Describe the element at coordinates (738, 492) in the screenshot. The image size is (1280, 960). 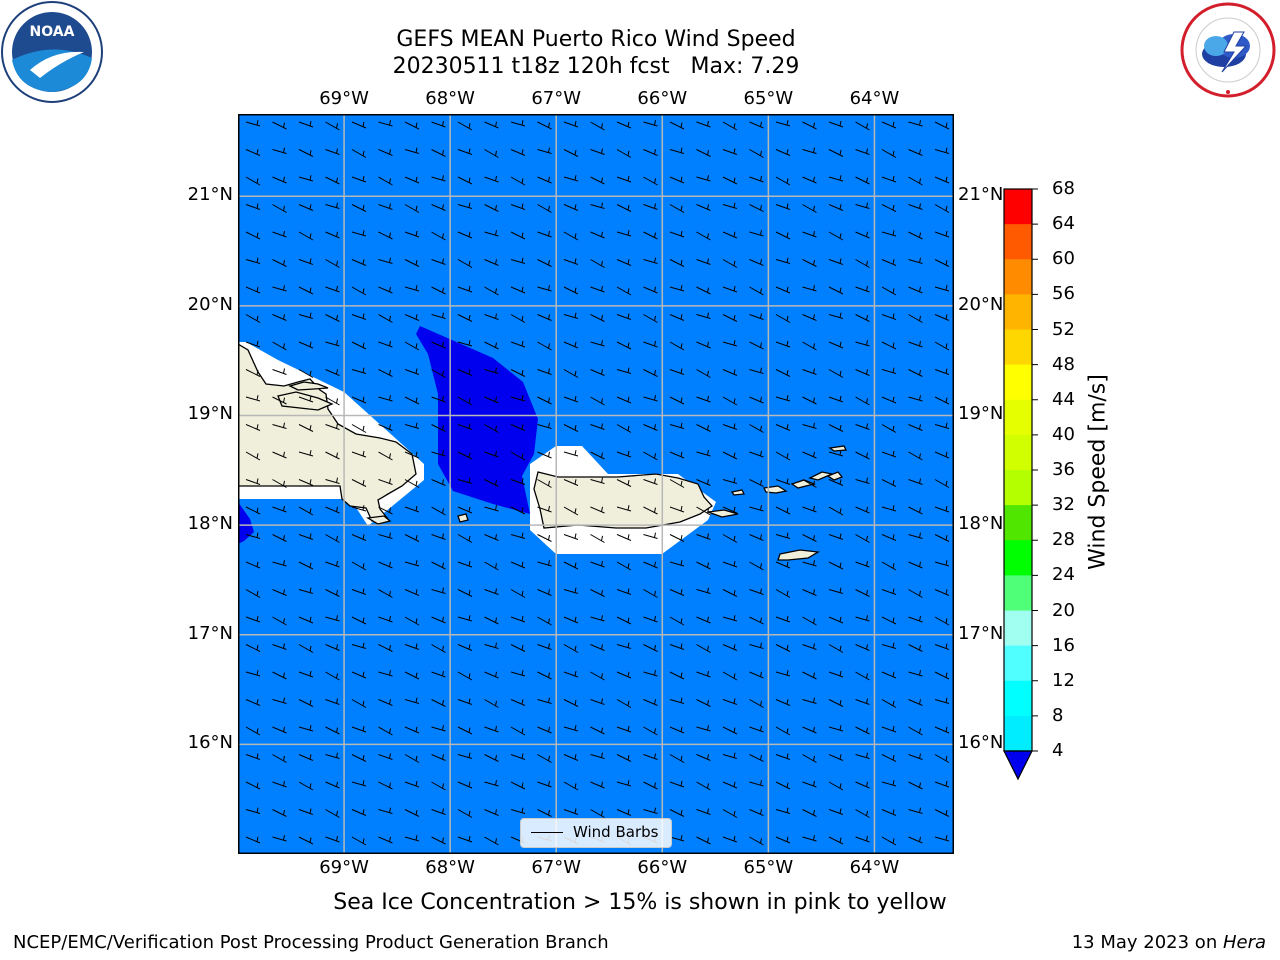
I see `culebra-island` at that location.